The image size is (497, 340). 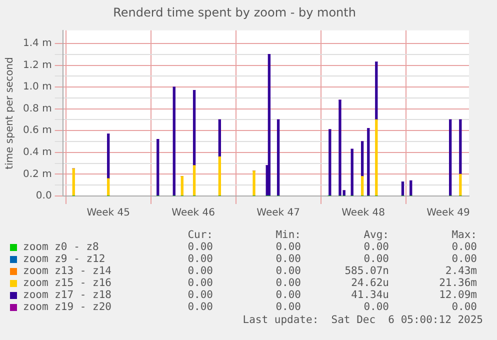 What do you see at coordinates (375, 235) in the screenshot?
I see `text: Avg:` at bounding box center [375, 235].